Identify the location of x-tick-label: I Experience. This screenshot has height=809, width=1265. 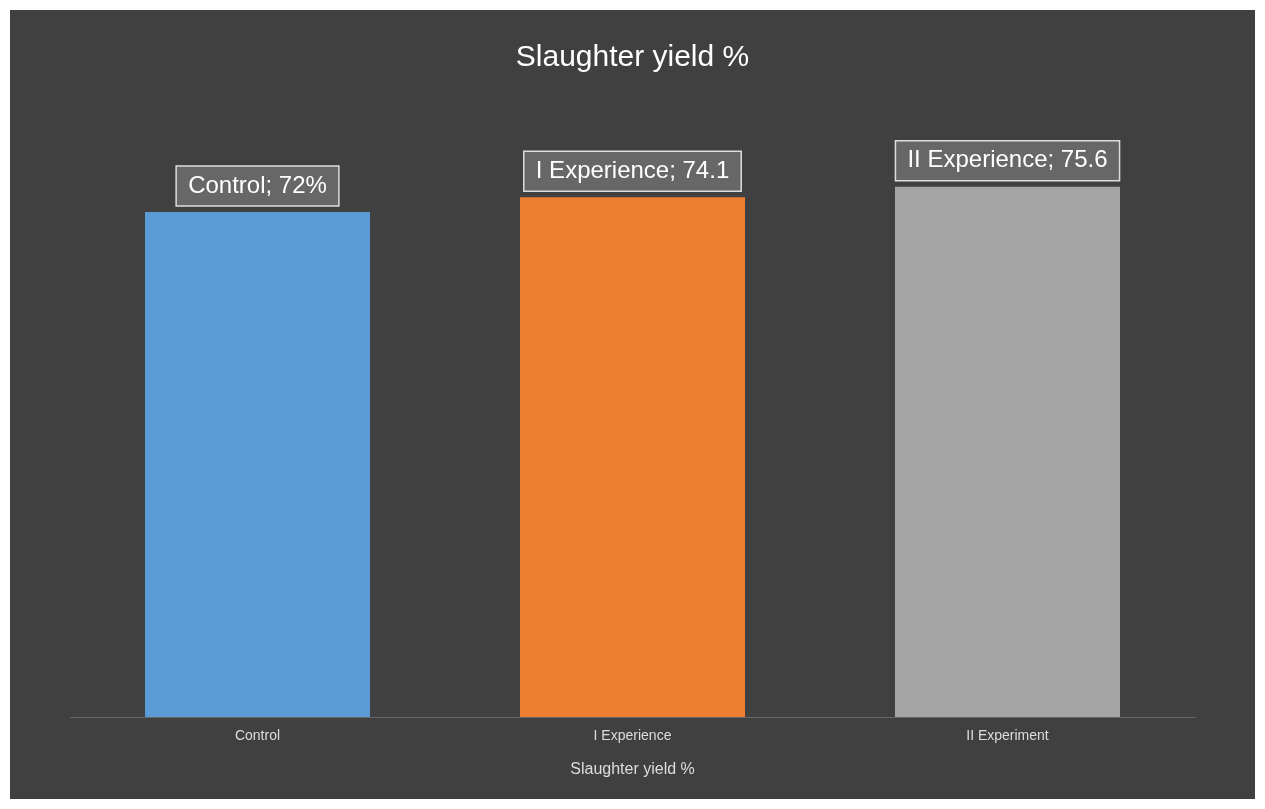
(632, 735).